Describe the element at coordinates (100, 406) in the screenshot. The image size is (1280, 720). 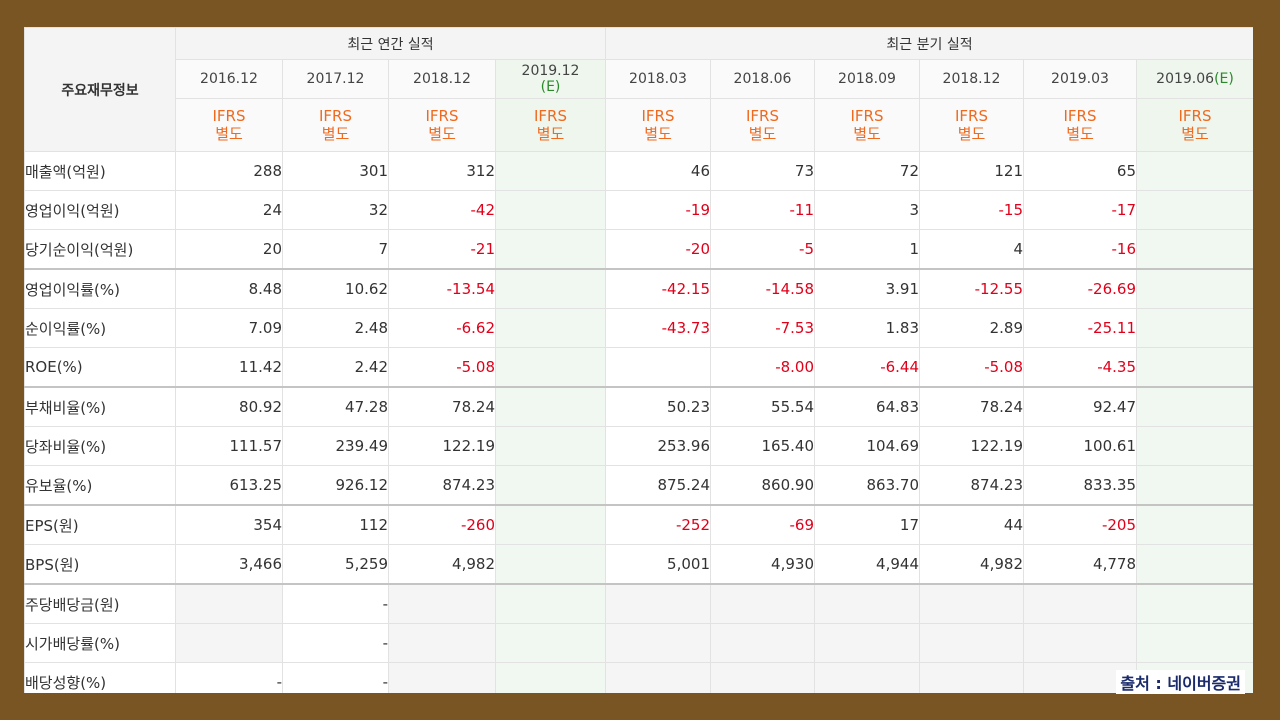
I see `row-label: 부채비율(%)` at that location.